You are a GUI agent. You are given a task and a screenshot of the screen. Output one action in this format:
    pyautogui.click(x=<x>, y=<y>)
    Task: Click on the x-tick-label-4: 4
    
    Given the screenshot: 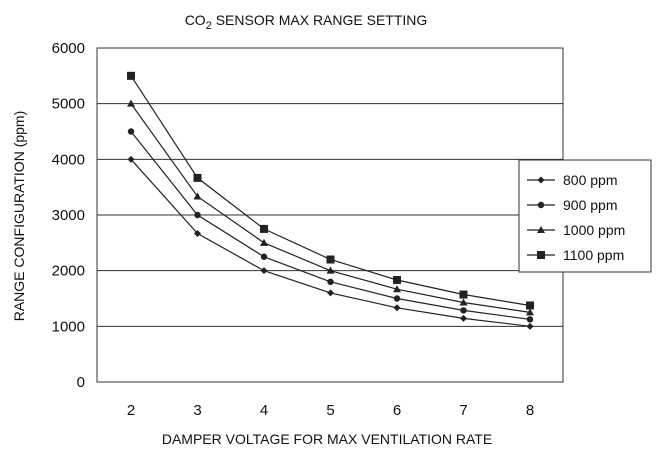 What is the action you would take?
    pyautogui.click(x=264, y=410)
    